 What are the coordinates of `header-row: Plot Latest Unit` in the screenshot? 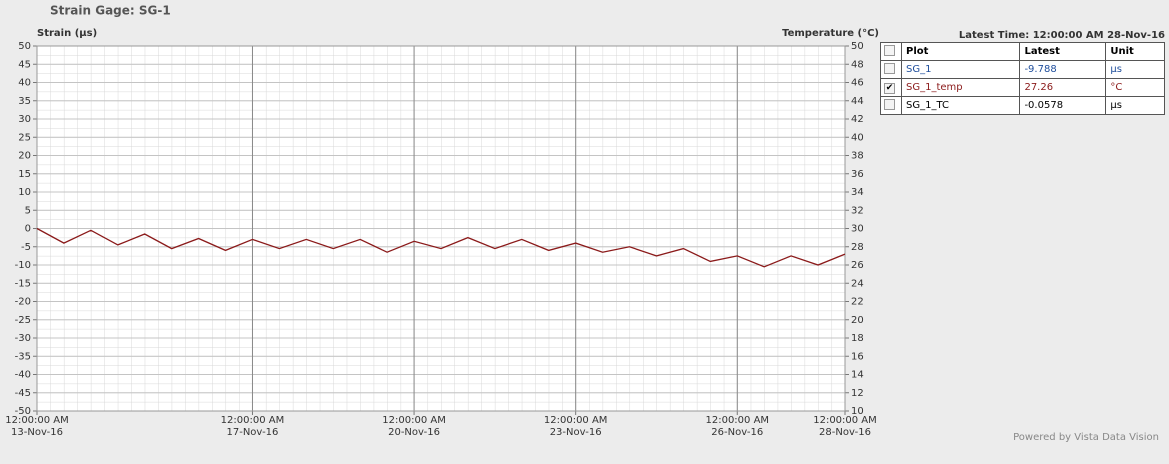 It's located at (1022, 51).